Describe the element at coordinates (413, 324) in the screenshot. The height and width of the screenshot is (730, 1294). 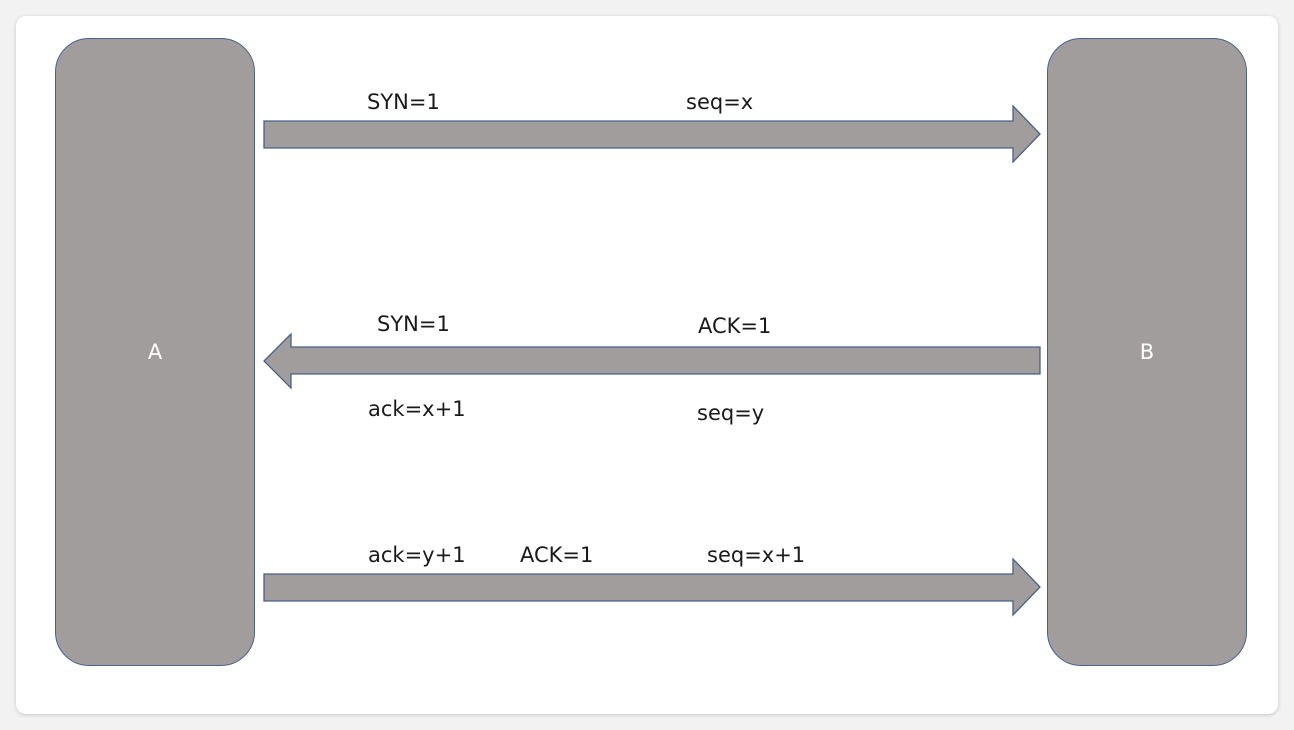
I see `msg2-syn-label: SYN=1` at that location.